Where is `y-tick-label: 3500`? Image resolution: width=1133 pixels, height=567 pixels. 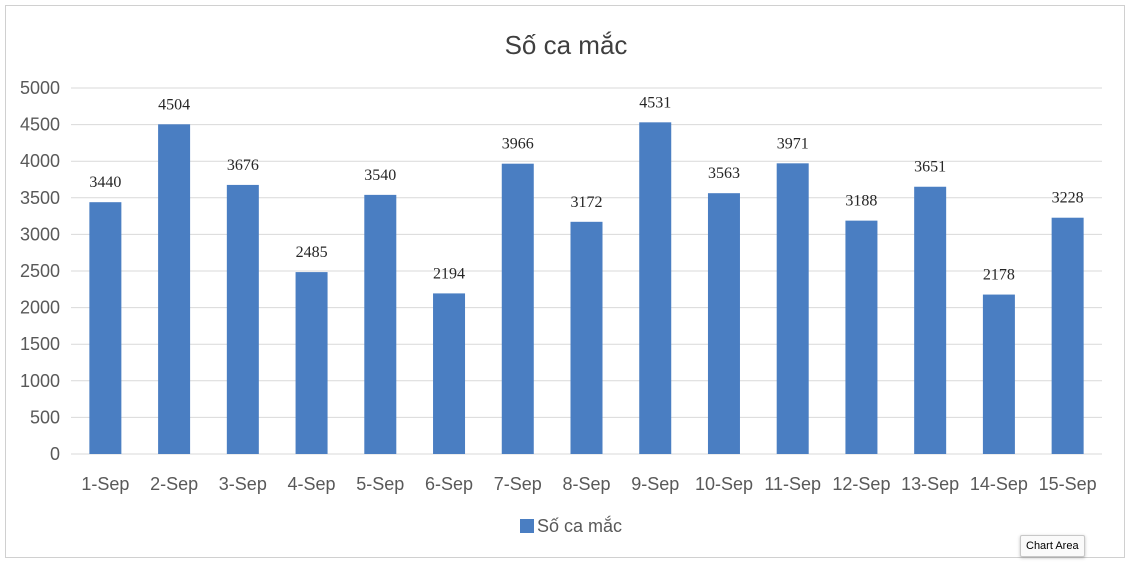
y-tick-label: 3500 is located at coordinates (40, 198).